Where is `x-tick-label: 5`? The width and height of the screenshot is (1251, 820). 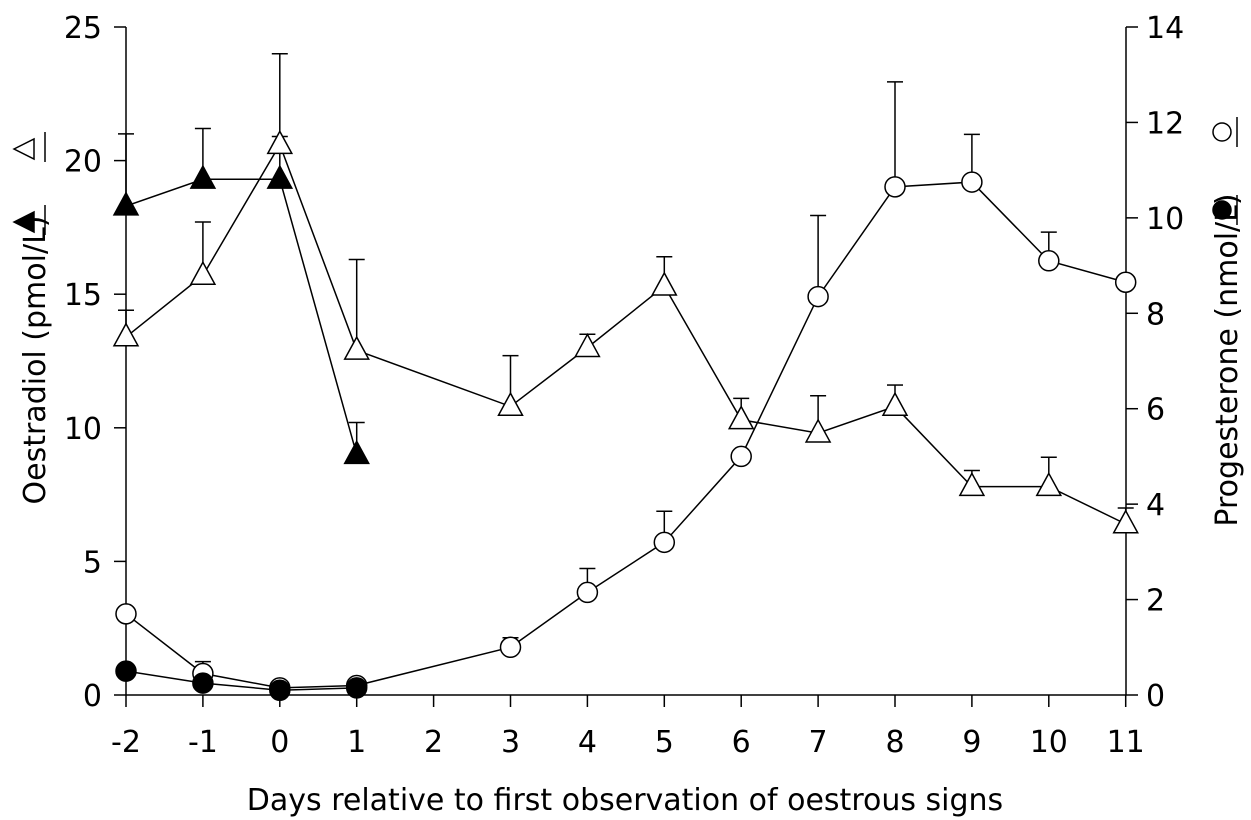
x-tick-label: 5 is located at coordinates (664, 742).